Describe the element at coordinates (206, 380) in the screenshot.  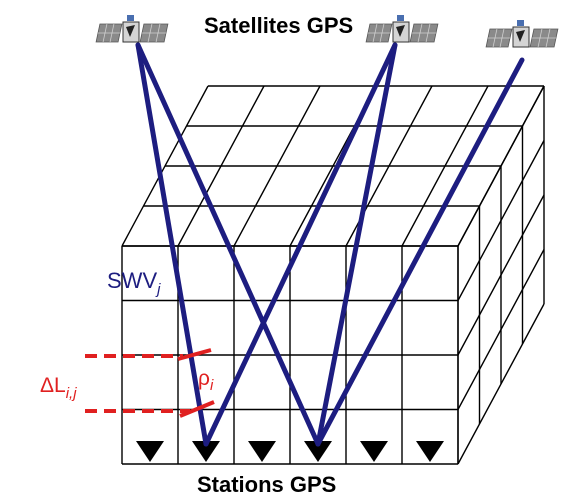
I see `rho-label: ρi` at that location.